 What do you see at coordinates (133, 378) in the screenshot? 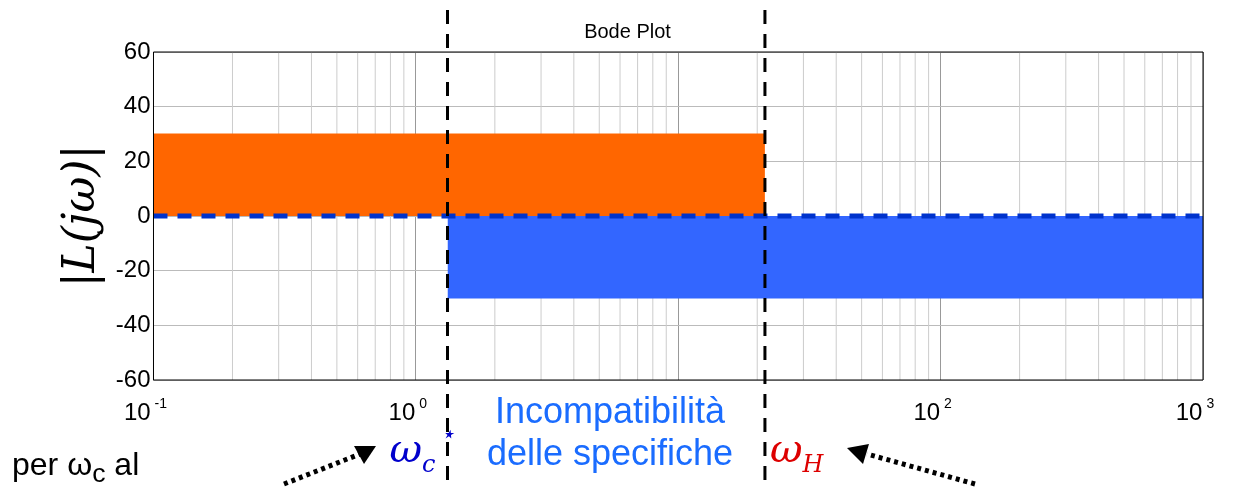
I see `y-tick-label: -60` at bounding box center [133, 378].